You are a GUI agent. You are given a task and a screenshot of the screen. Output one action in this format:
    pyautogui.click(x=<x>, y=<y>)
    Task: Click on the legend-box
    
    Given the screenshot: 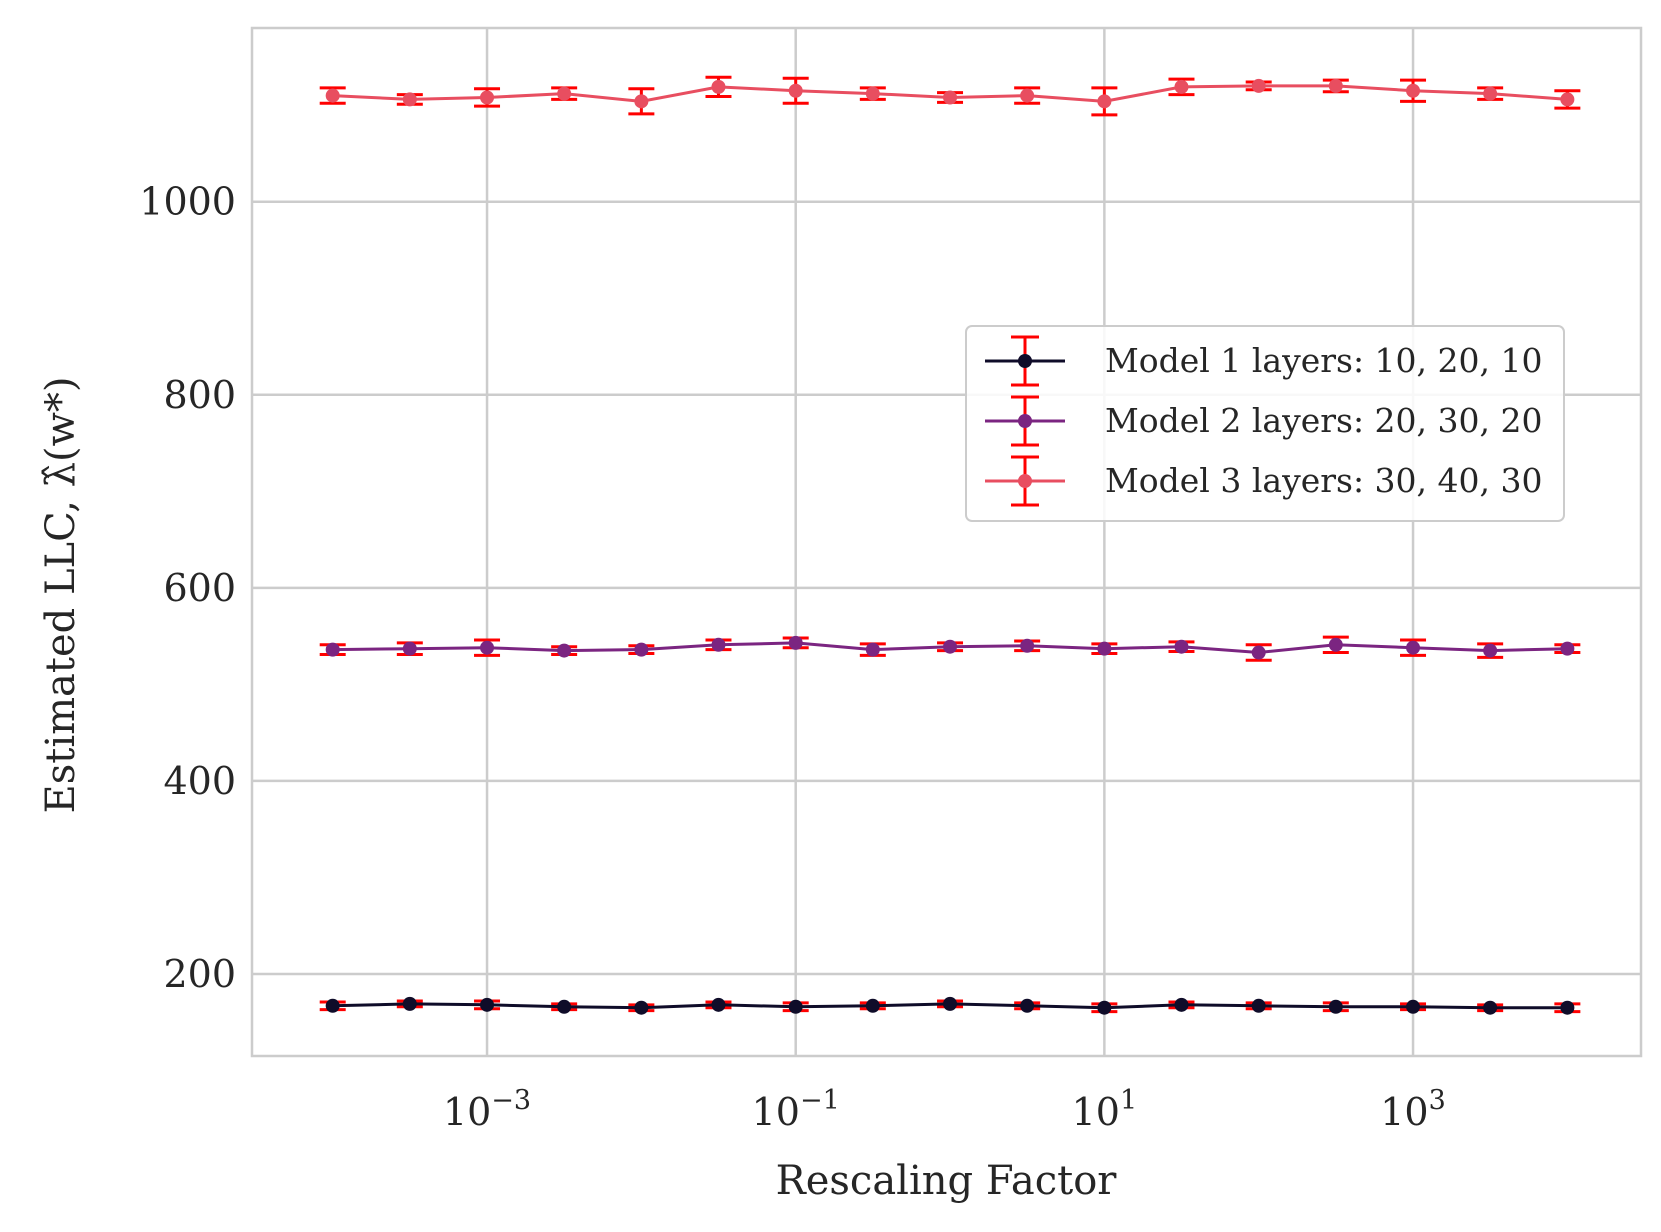 What is the action you would take?
    pyautogui.click(x=1265, y=423)
    